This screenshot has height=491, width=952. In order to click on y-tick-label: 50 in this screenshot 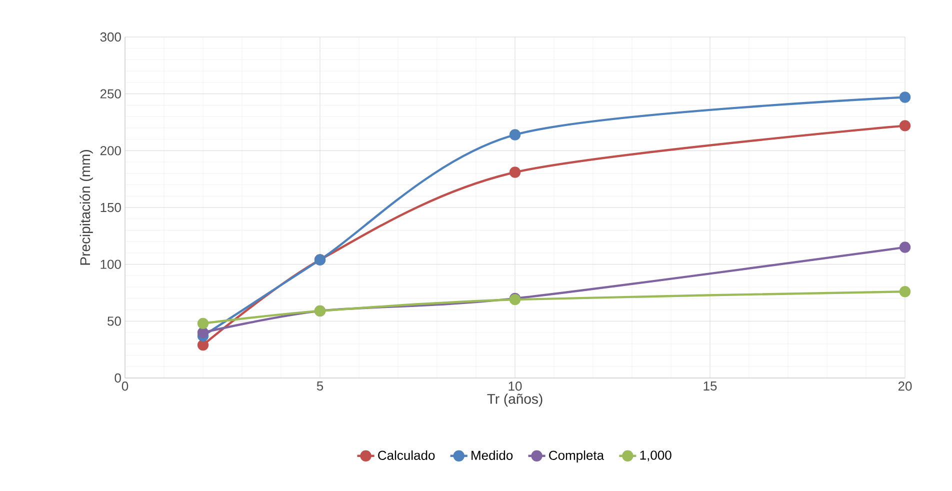, I will do `click(114, 321)`.